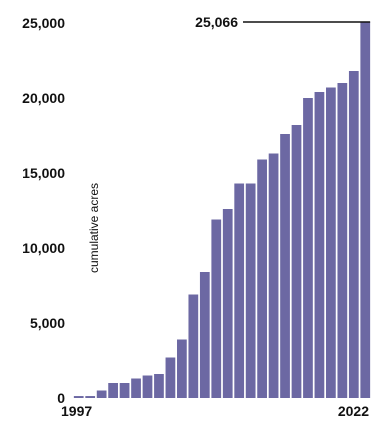  What do you see at coordinates (94, 228) in the screenshot?
I see `y-axis-title: cumulative acres` at bounding box center [94, 228].